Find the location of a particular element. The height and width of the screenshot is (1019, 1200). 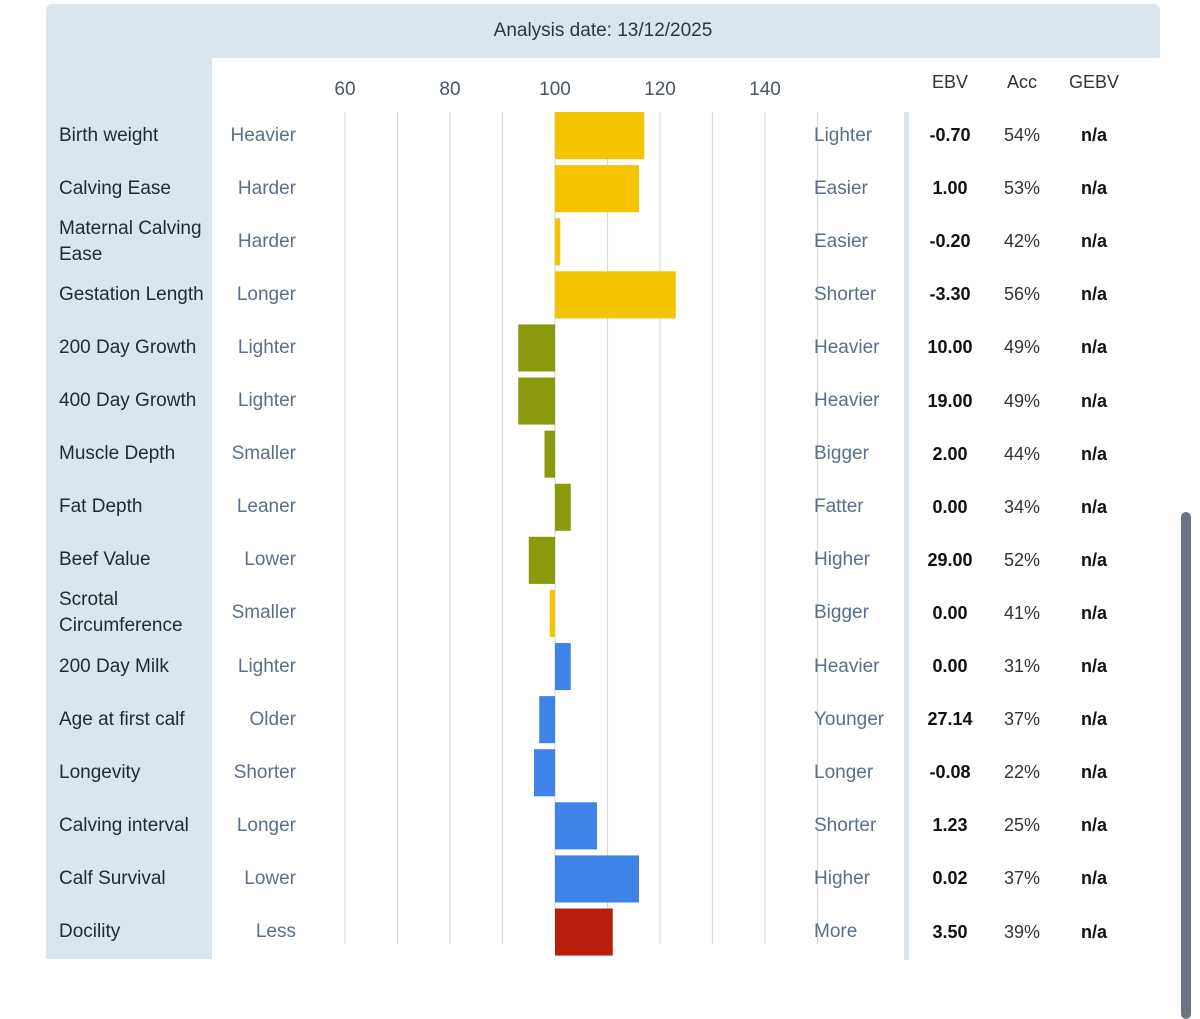

accuracy-value: 42% is located at coordinates (1022, 241).